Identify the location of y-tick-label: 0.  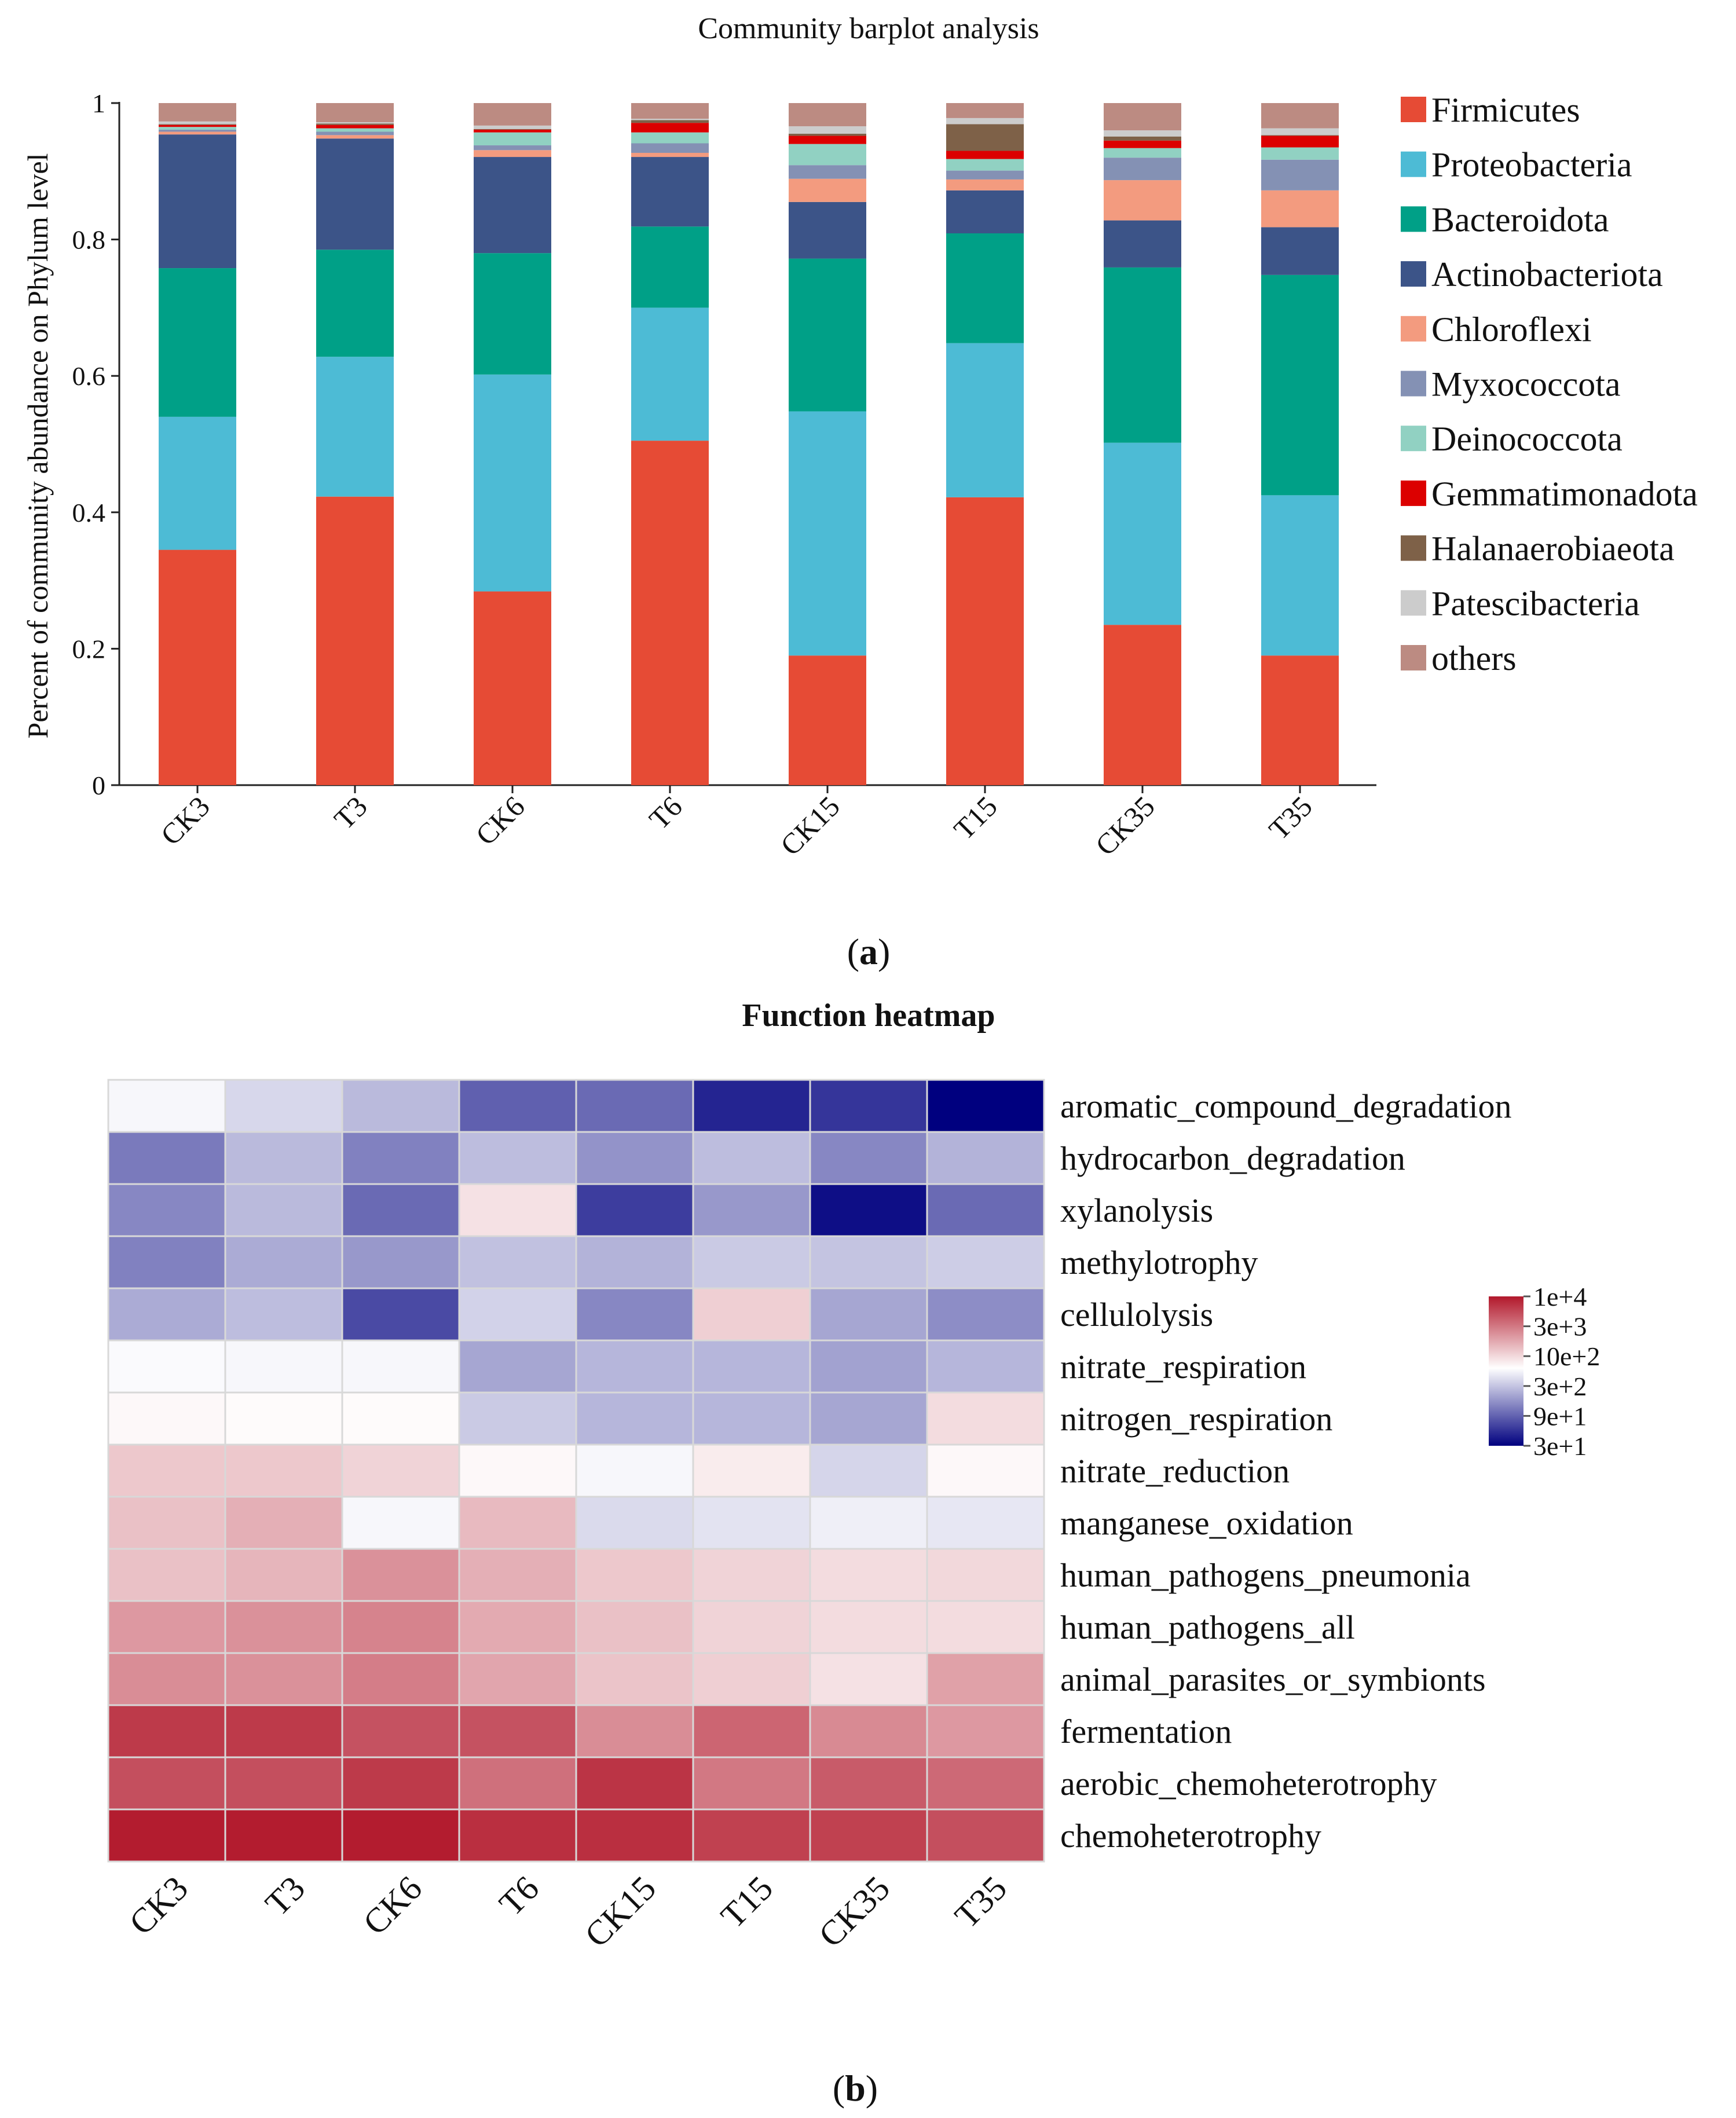
(98, 785).